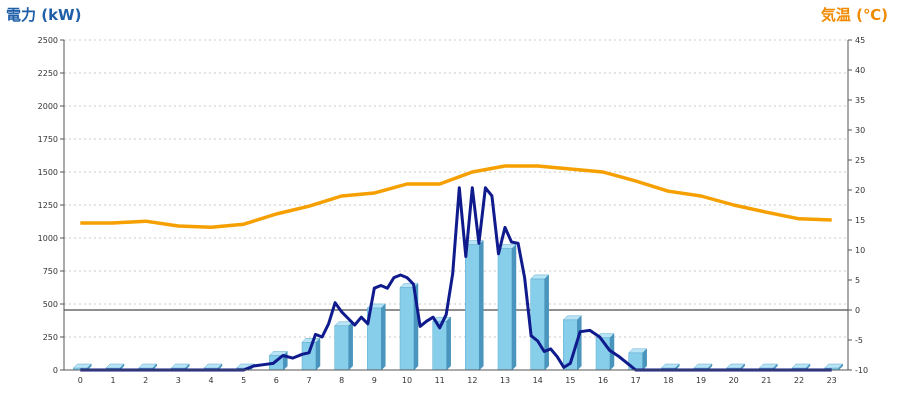 Image resolution: width=900 pixels, height=400 pixels. Describe the element at coordinates (178, 380) in the screenshot. I see `x-tick-label: 3` at that location.